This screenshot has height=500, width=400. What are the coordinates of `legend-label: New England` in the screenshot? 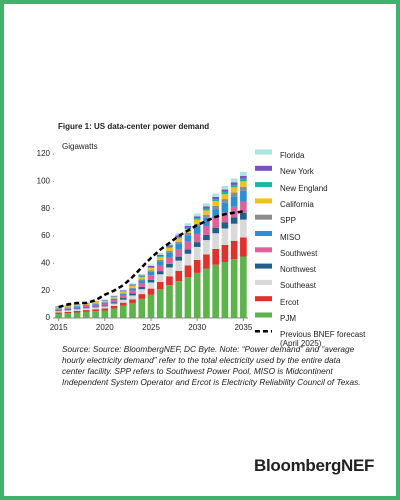 It's located at (304, 188).